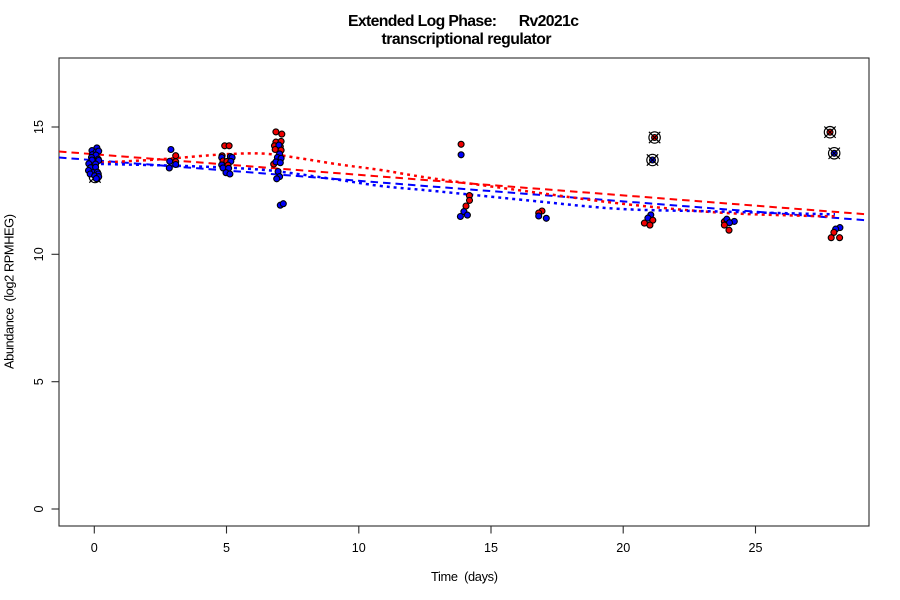 This screenshot has width=900, height=600. What do you see at coordinates (9, 291) in the screenshot?
I see `svg-text: Abundance (log2 RPMHEG)` at bounding box center [9, 291].